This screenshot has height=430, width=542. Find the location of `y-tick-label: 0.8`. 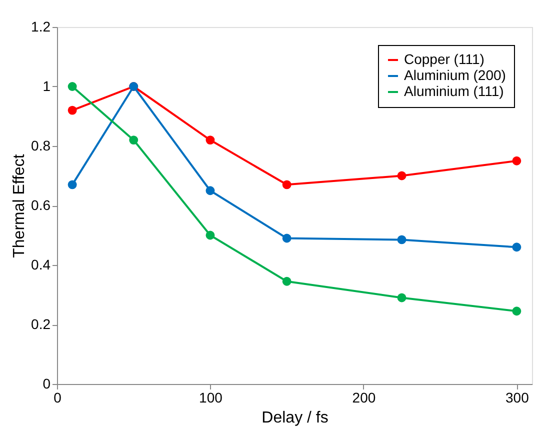

y-tick-label: 0.8 is located at coordinates (41, 146).